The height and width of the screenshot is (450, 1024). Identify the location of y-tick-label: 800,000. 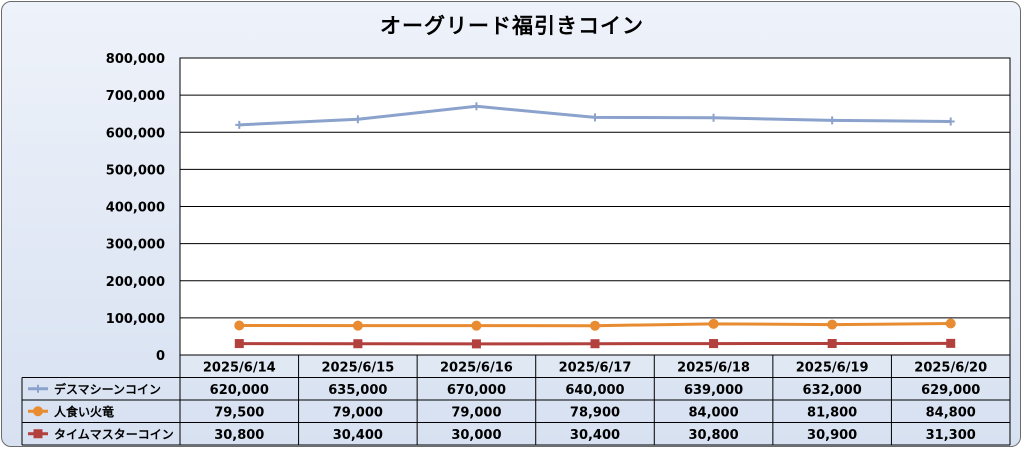
(135, 59).